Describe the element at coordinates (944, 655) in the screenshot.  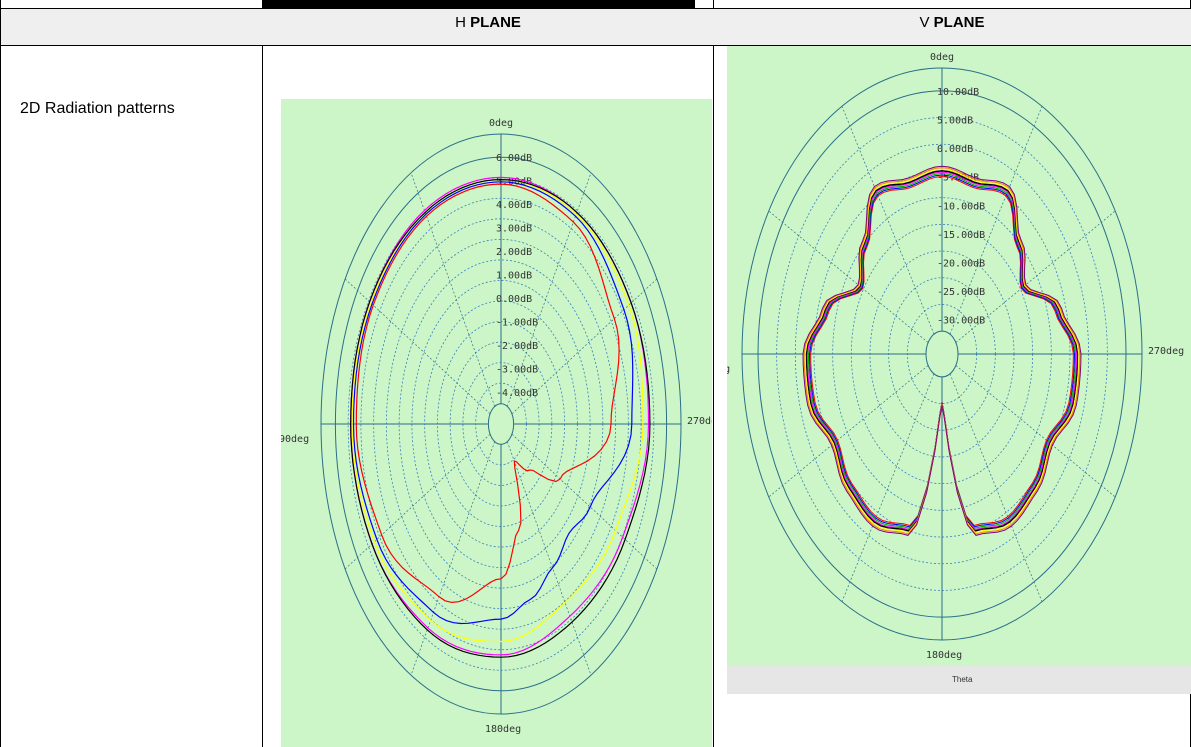
I see `v-plane-angle-label-180: 180deg` at that location.